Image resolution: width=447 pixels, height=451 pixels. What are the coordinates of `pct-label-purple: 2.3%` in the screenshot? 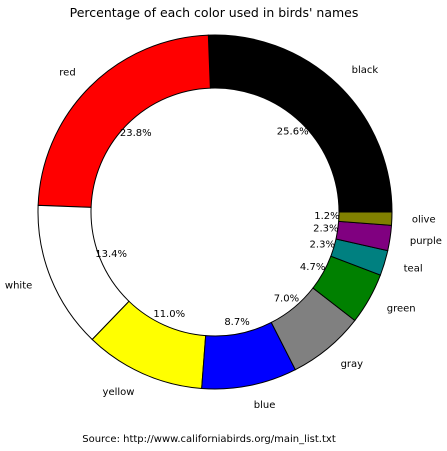 It's located at (325, 228).